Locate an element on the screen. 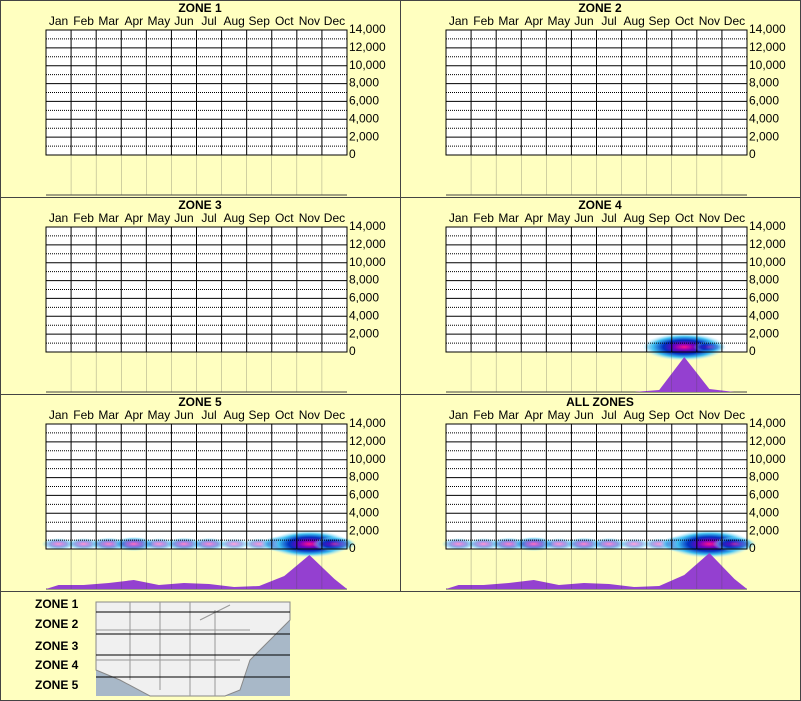  zone-label: ZONE 3 is located at coordinates (57, 646).